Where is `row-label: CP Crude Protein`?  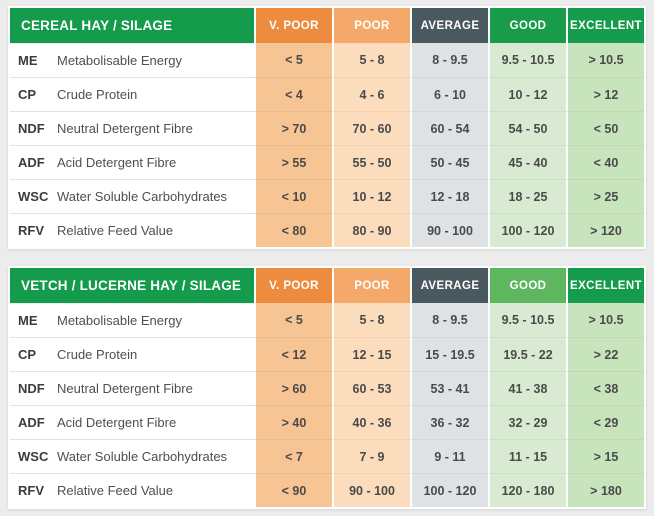 row-label: CP Crude Protein is located at coordinates (132, 354).